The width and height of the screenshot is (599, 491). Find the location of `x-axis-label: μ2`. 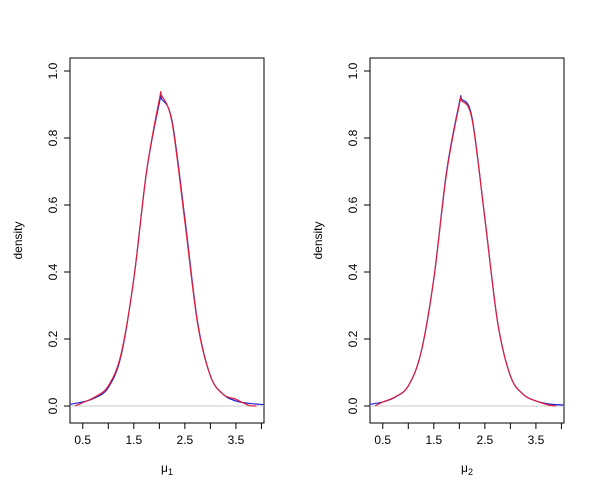

x-axis-label: μ2 is located at coordinates (467, 469).